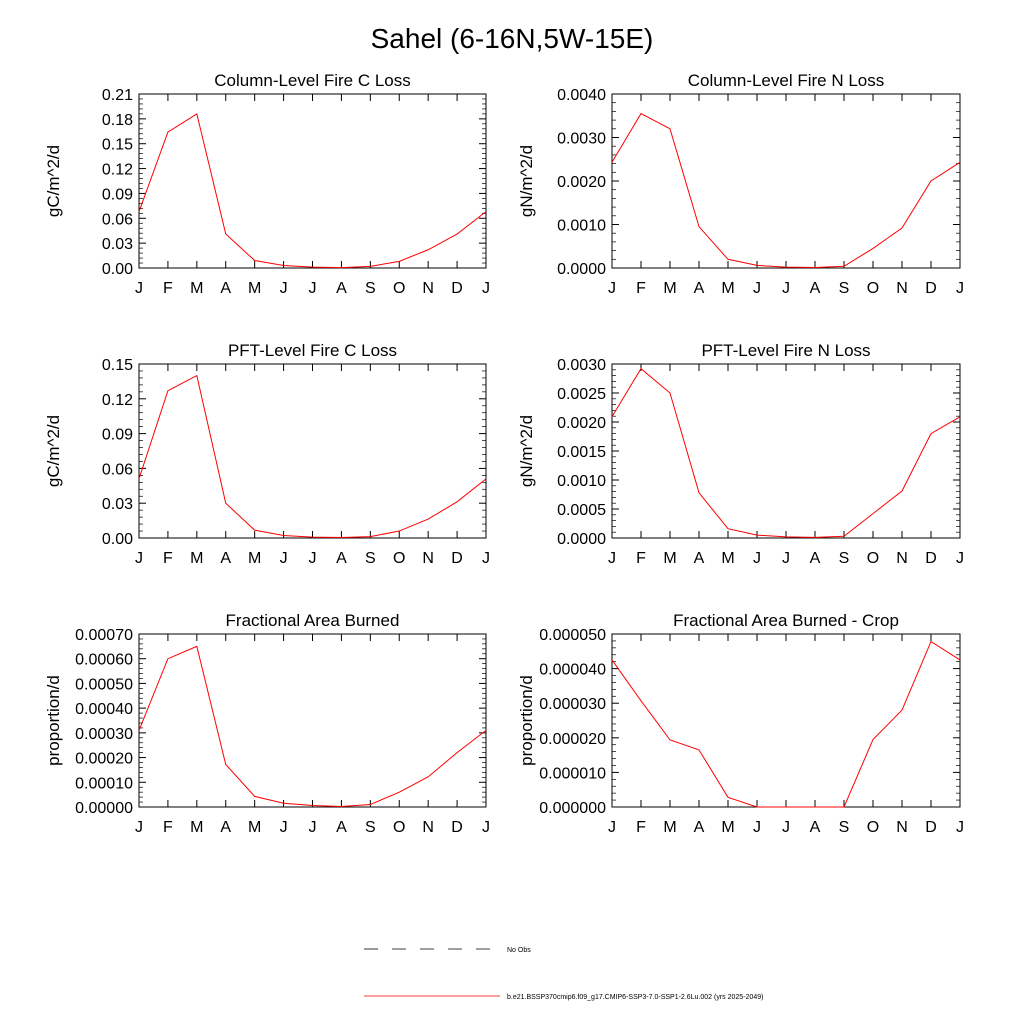 Image resolution: width=1024 pixels, height=1024 pixels. I want to click on y-tick-label: 0.0040, so click(581, 95).